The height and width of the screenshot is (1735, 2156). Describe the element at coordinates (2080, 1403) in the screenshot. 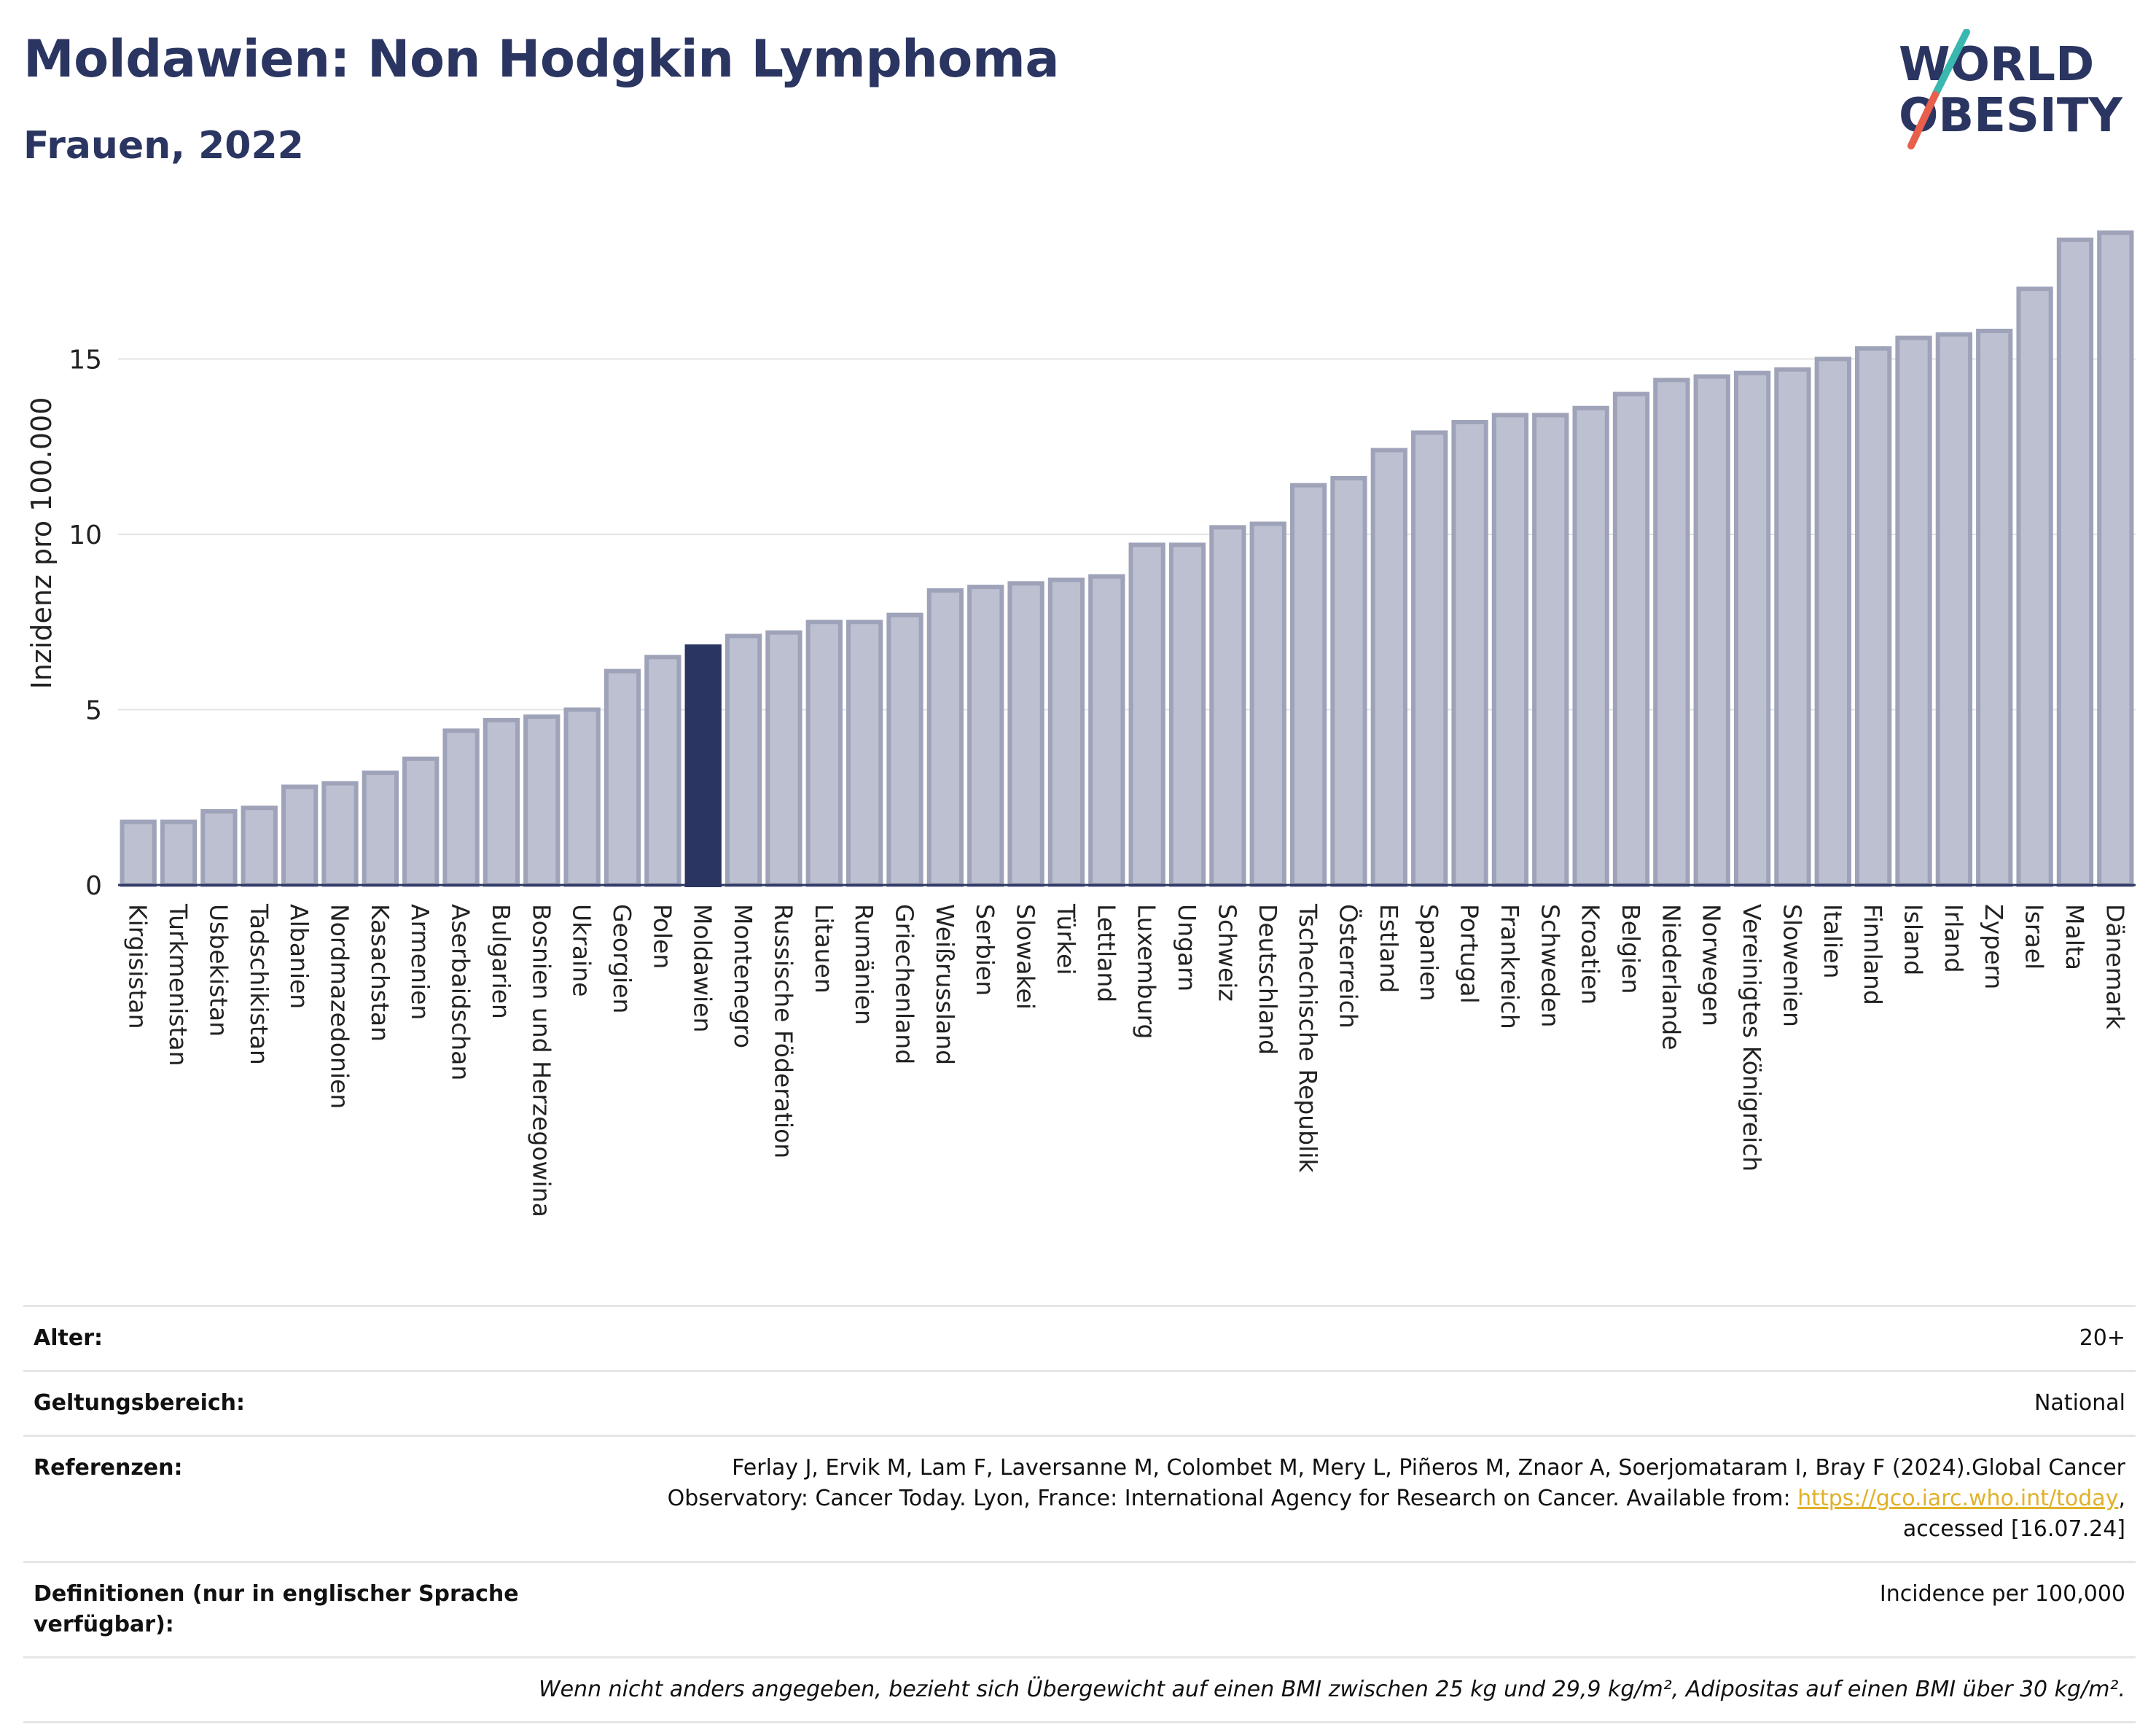

I see `scope-value: National` at that location.